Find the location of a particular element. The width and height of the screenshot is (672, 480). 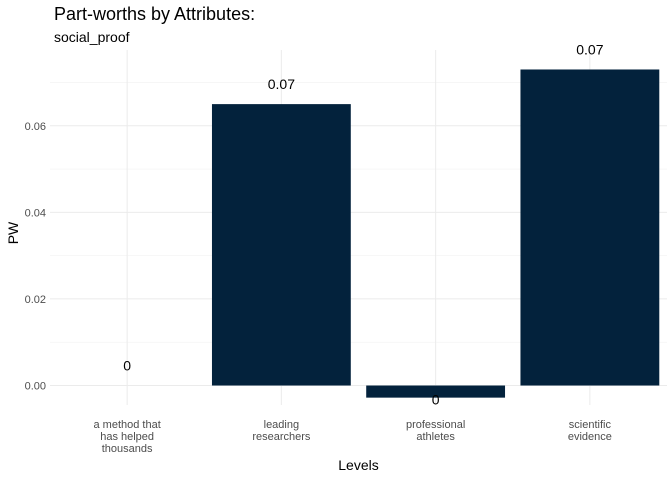

x-tick-label: leading researchers is located at coordinates (281, 431).